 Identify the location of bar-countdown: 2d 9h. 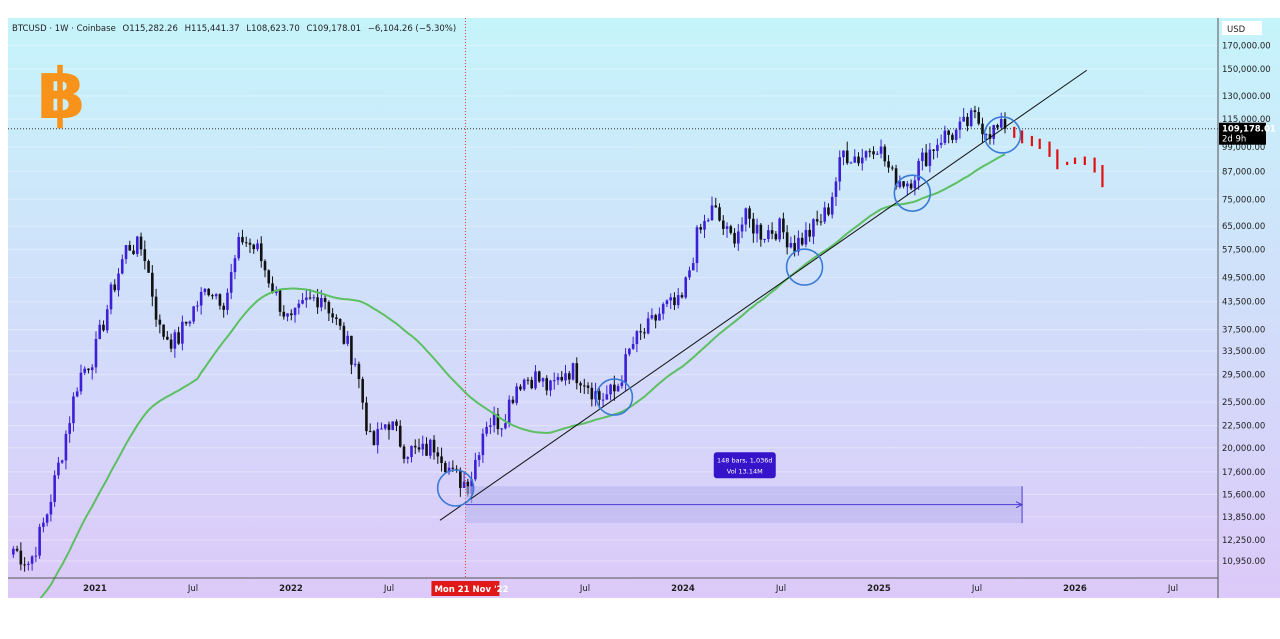
(1234, 140).